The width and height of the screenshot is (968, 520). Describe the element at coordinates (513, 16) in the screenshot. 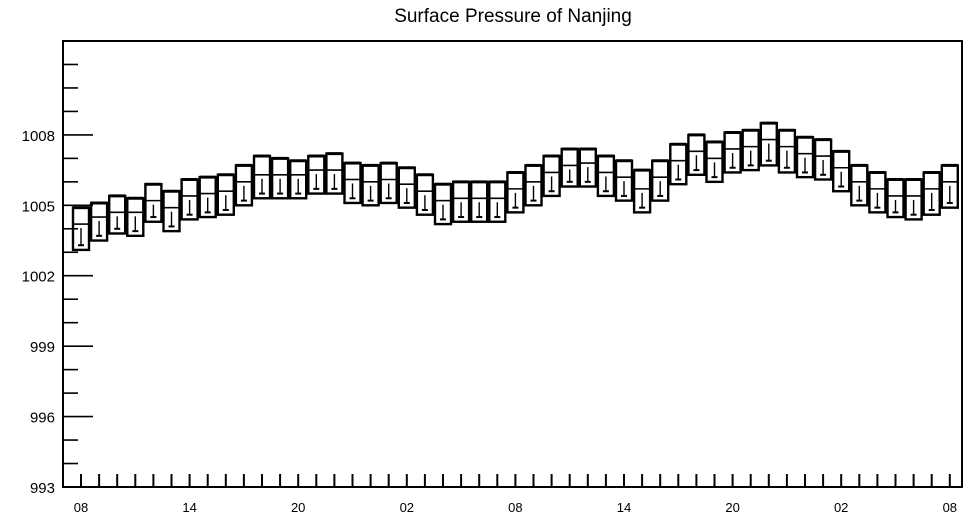

I see `chart-title: Surface Pressure of Nanjing` at that location.